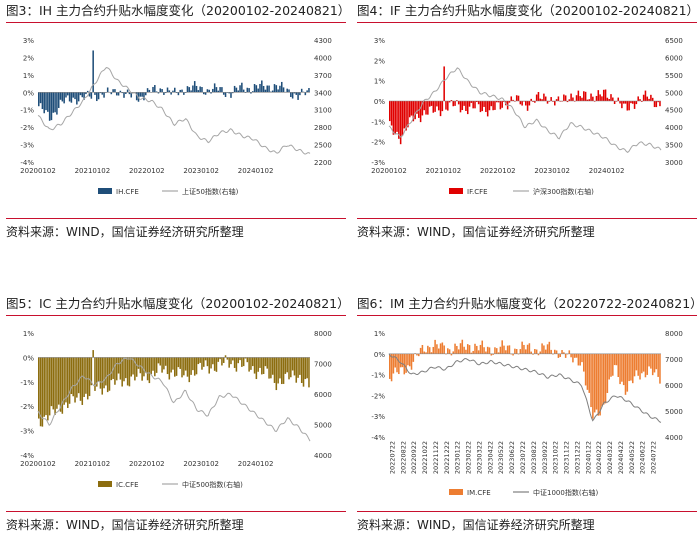 The width and height of the screenshot is (700, 560). Describe the element at coordinates (545, 457) in the screenshot. I see `x-tick-label: 20230922` at that location.